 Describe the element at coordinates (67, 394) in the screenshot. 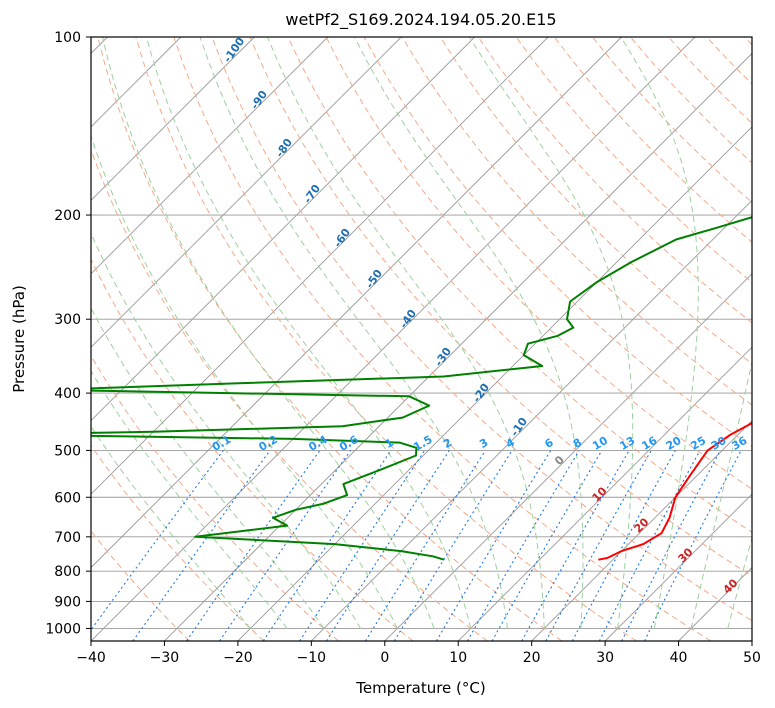

I see `y-tick-label: 400` at that location.